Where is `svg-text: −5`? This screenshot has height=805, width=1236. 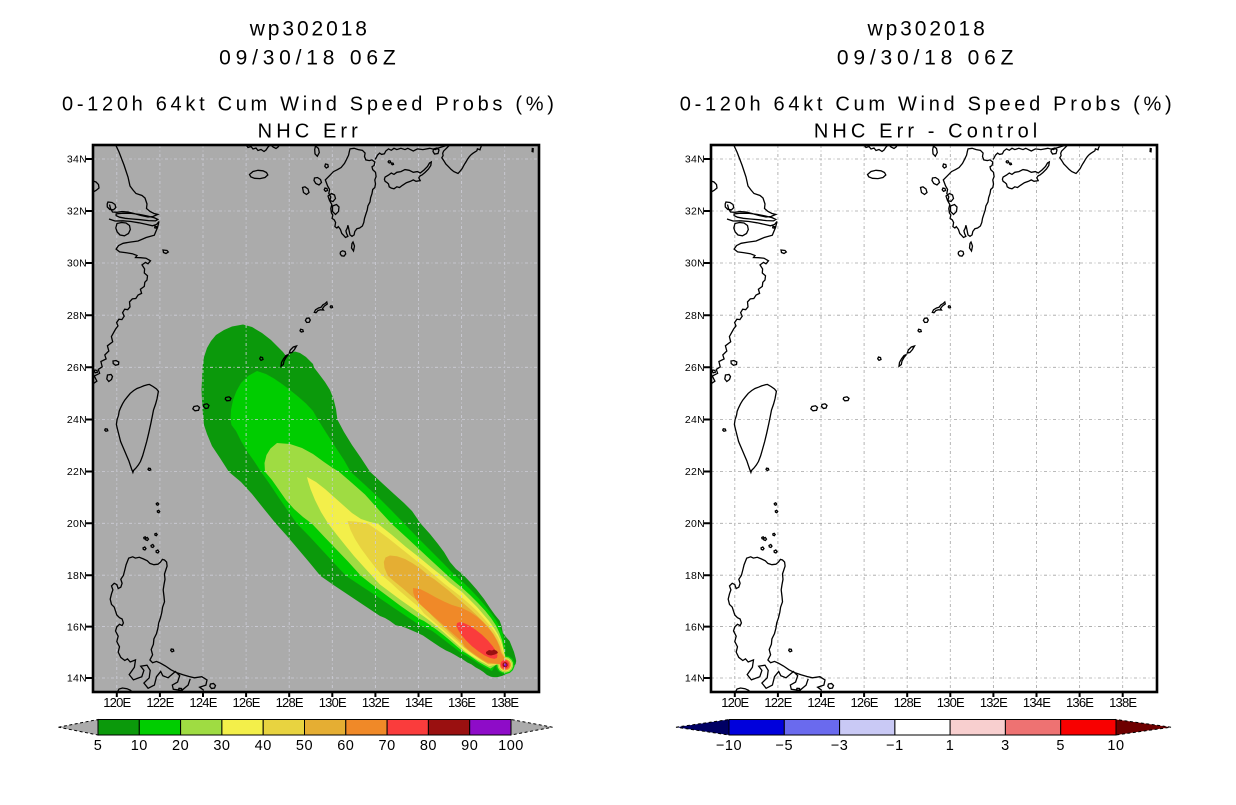
svg-text: −5 is located at coordinates (785, 746).